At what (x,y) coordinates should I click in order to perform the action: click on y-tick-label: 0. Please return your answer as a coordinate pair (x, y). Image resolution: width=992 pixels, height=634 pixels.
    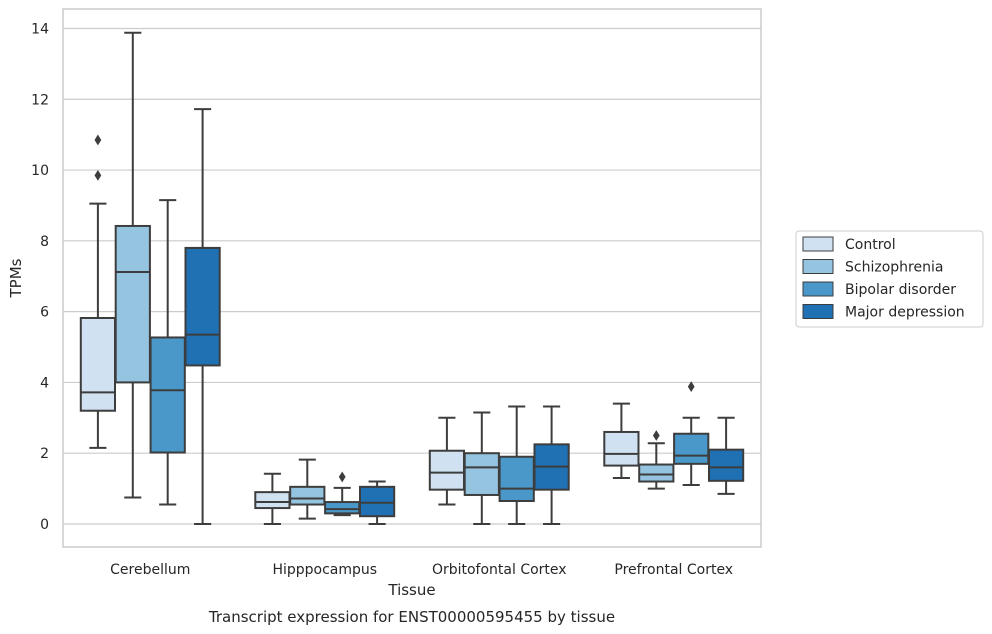
    Looking at the image, I should click on (44, 525).